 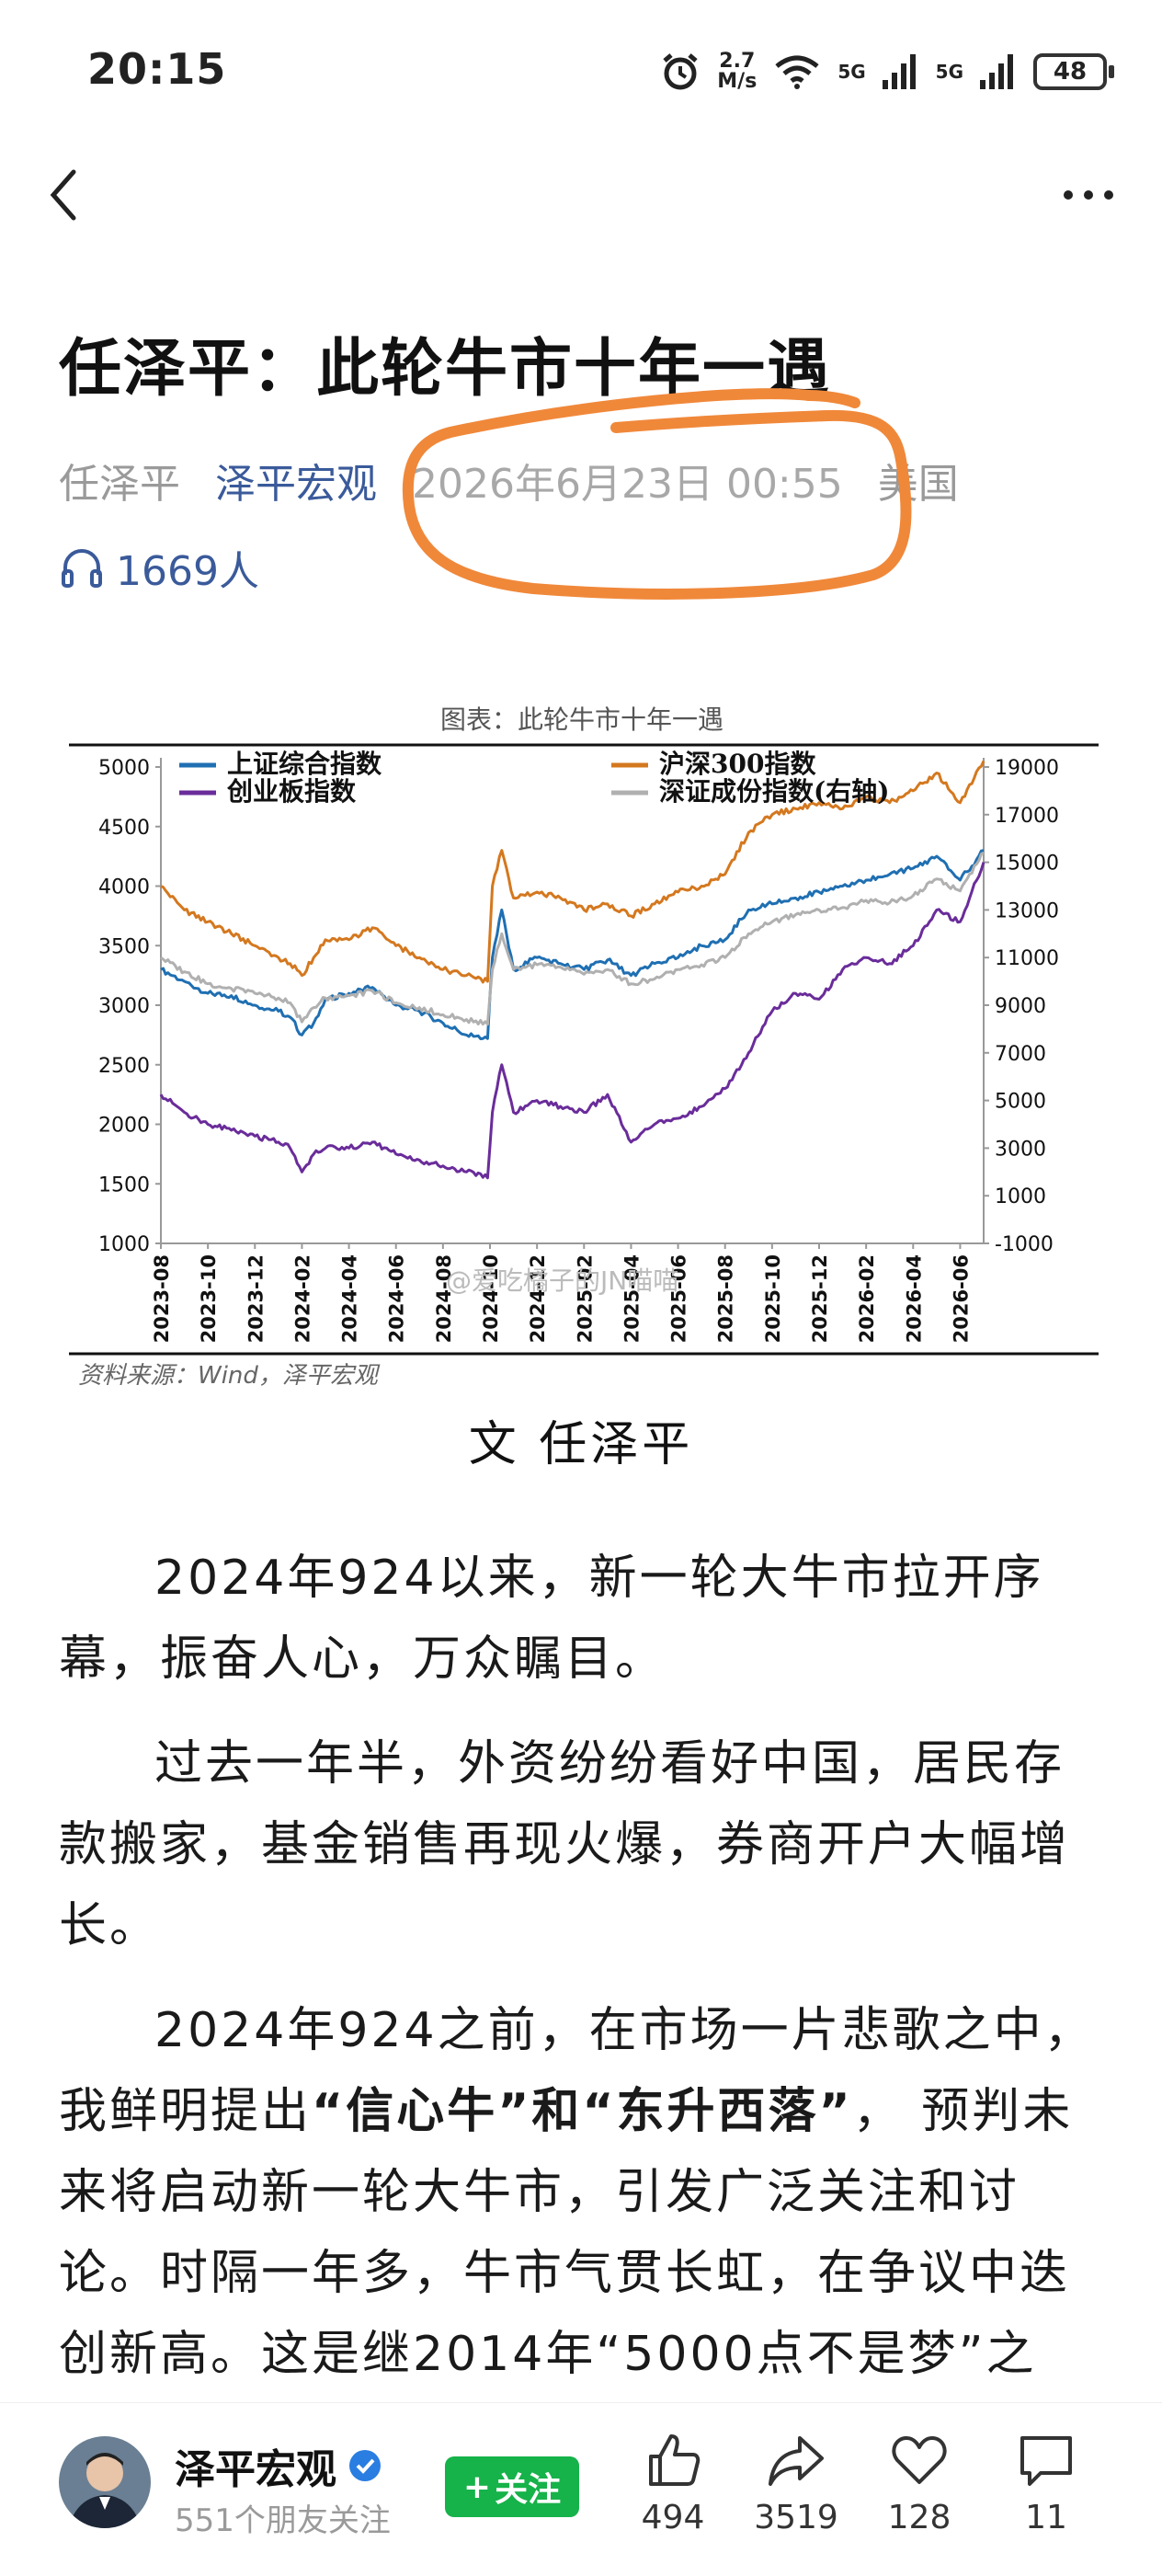 What do you see at coordinates (918, 484) in the screenshot?
I see `location: 美国` at bounding box center [918, 484].